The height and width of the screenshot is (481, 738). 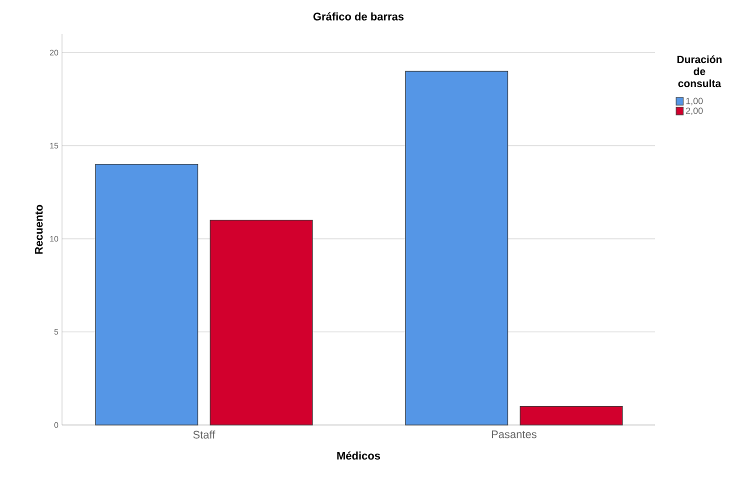 I want to click on y-tick-label: 20, so click(x=54, y=53).